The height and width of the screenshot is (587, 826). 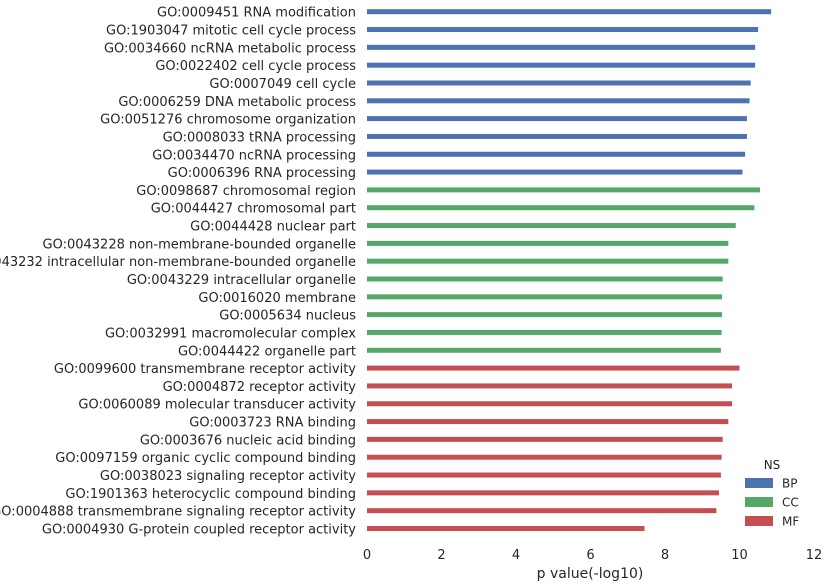 What do you see at coordinates (230, 48) in the screenshot?
I see `category-label: GO:0034660 ncRNA metabolic process` at bounding box center [230, 48].